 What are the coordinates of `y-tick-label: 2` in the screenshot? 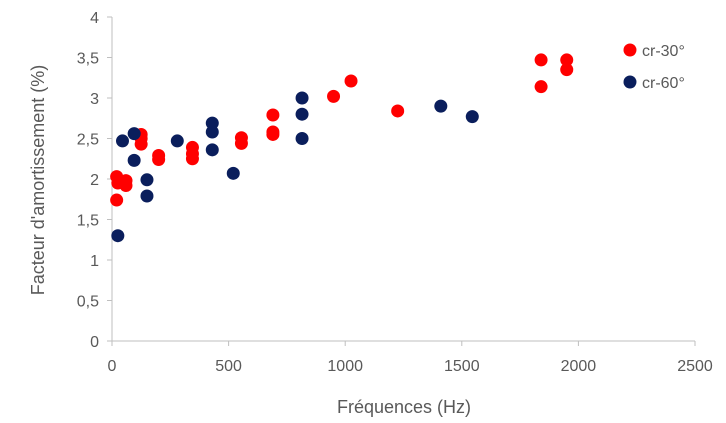 It's located at (94, 180).